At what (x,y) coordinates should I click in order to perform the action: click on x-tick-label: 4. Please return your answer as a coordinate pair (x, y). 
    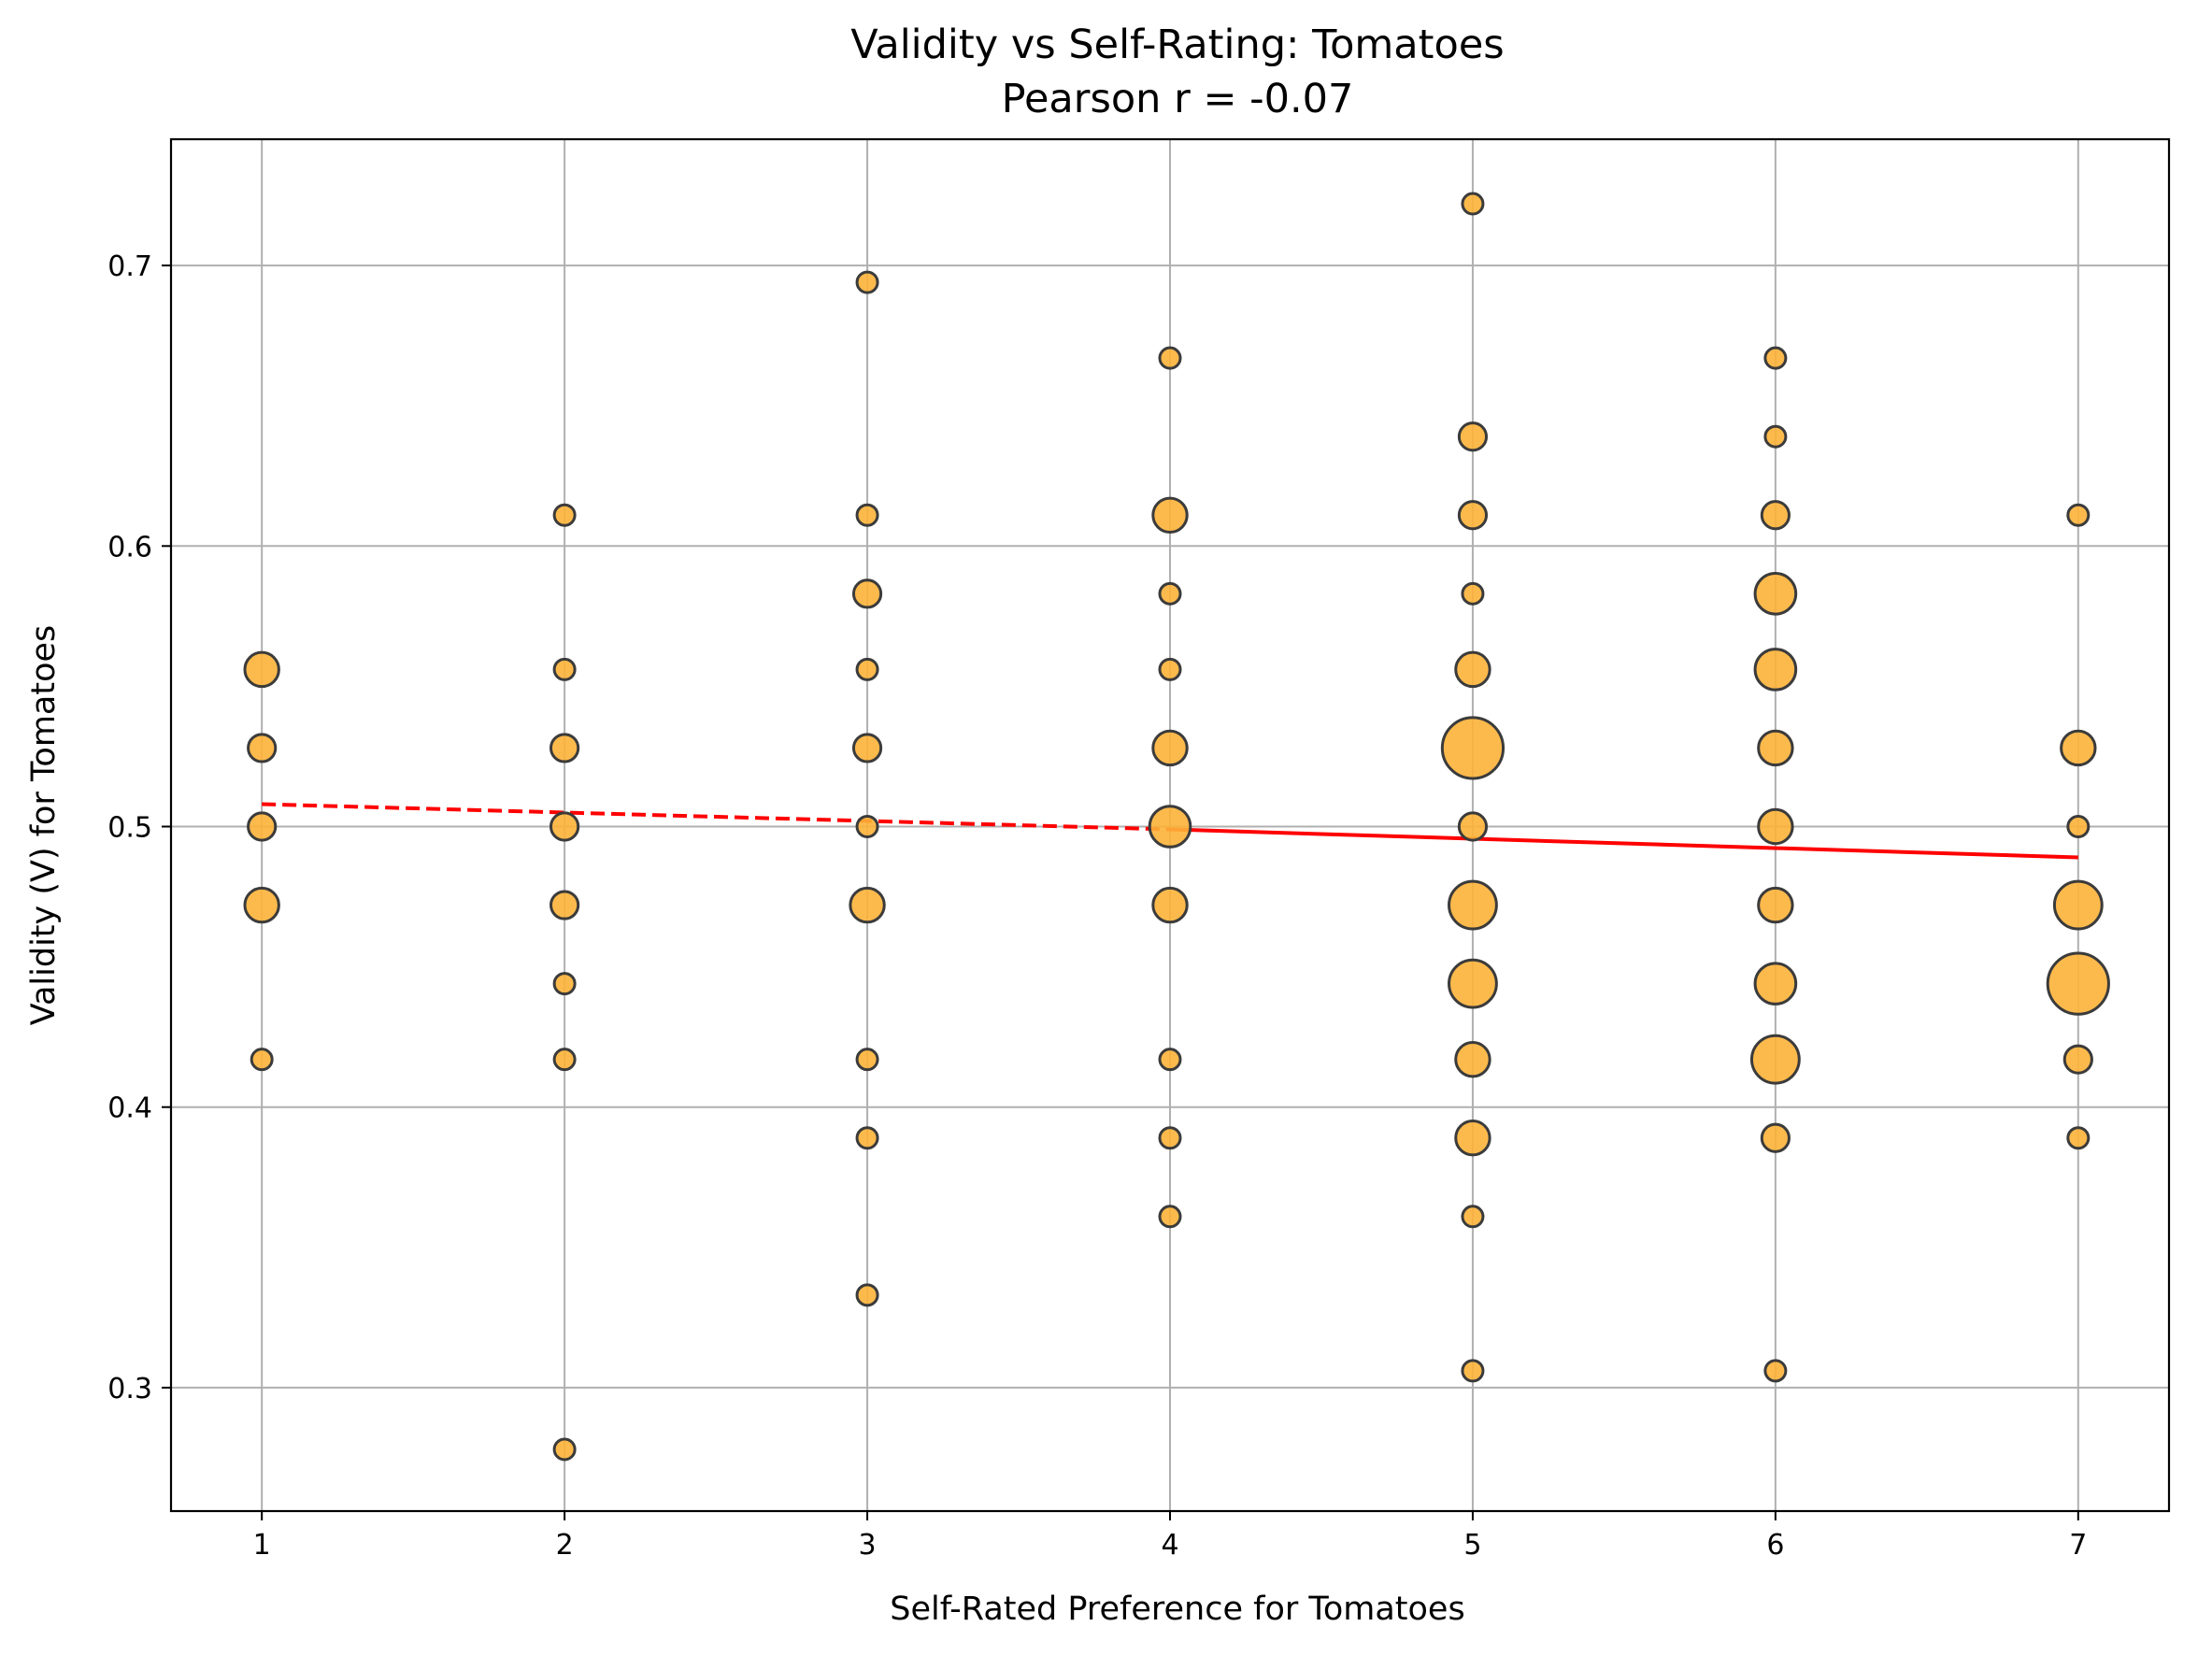
    Looking at the image, I should click on (1169, 1546).